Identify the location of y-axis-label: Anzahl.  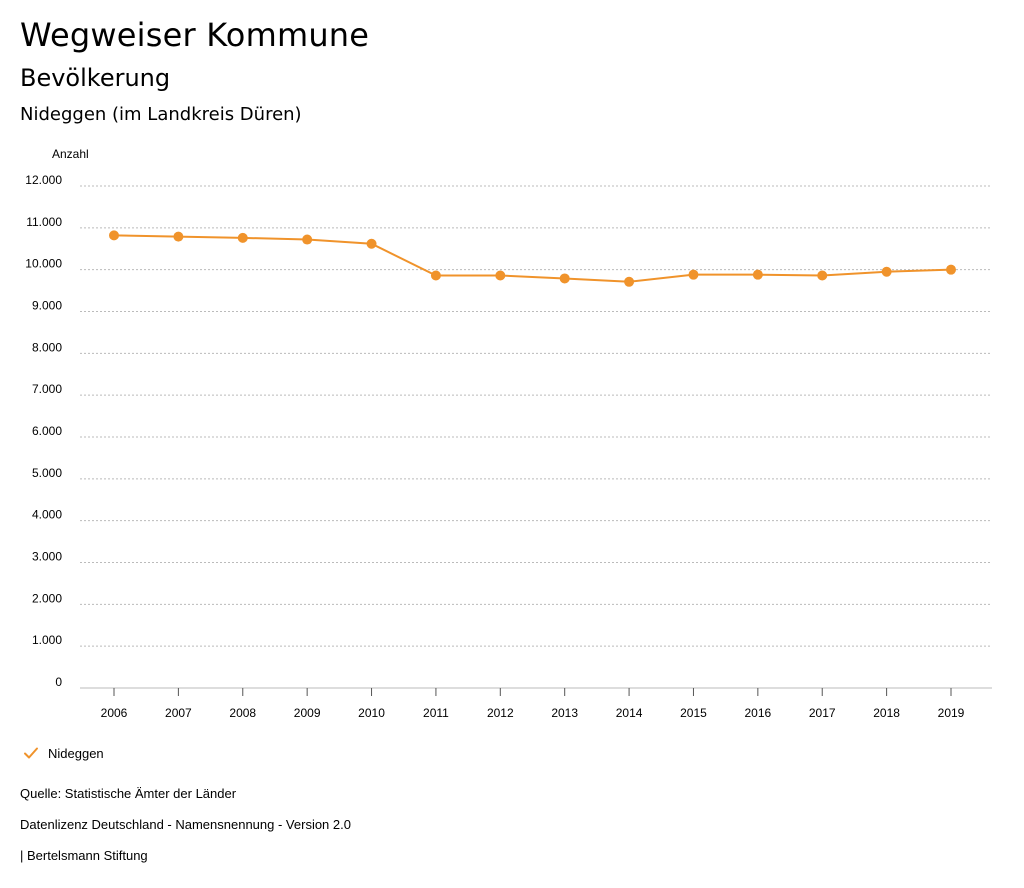
(70, 154).